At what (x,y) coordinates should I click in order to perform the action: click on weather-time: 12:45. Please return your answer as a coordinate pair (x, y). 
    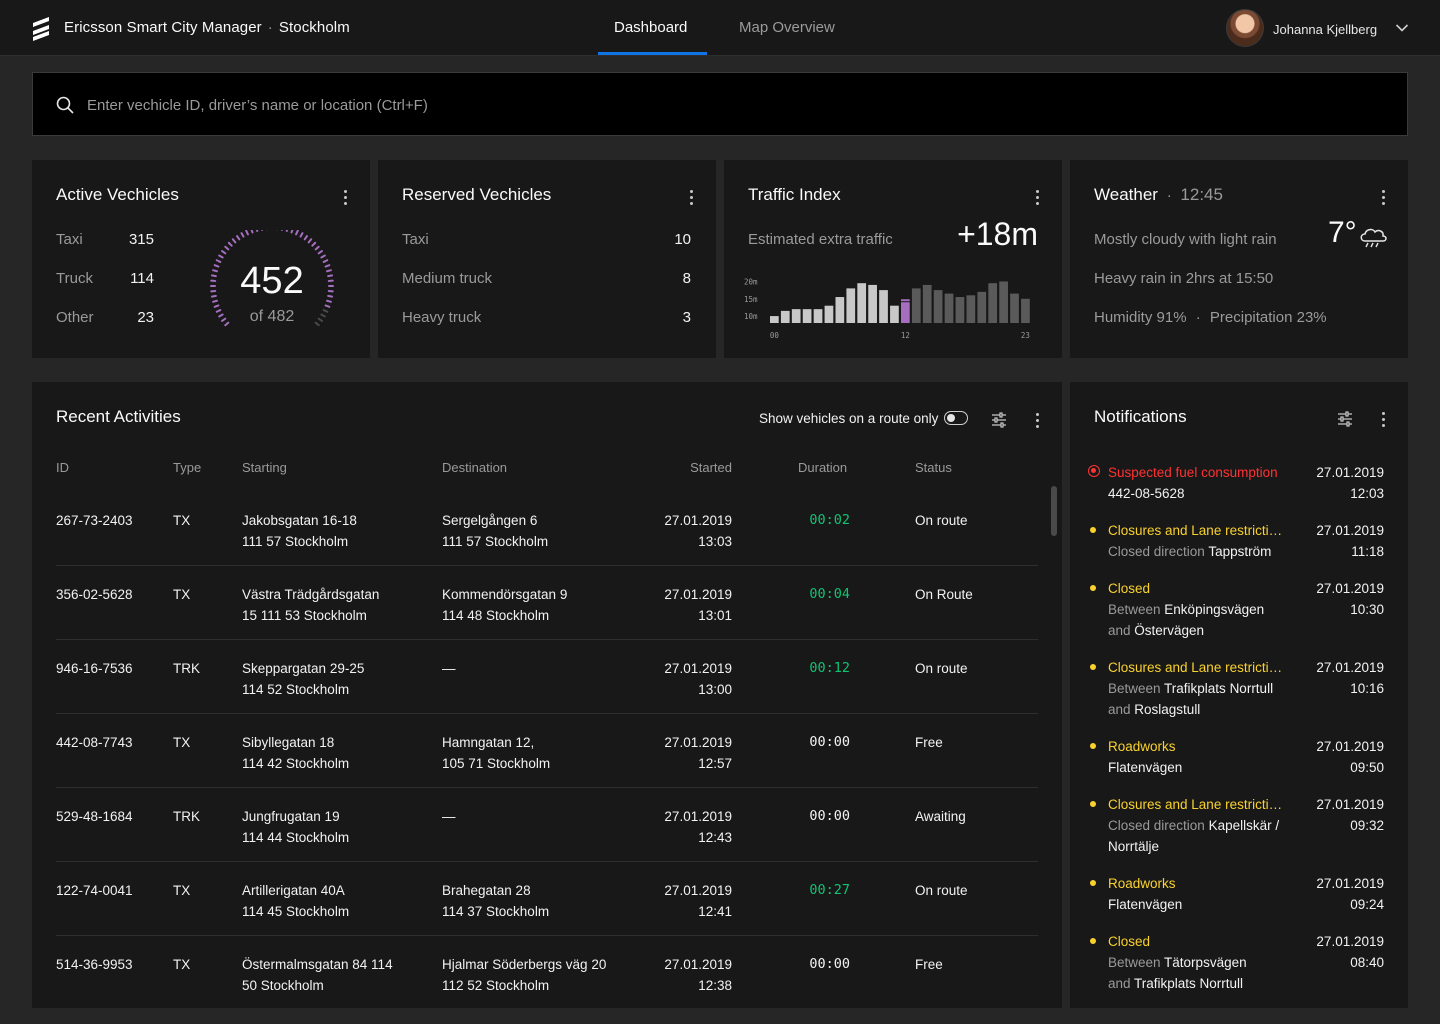
    Looking at the image, I should click on (1201, 194).